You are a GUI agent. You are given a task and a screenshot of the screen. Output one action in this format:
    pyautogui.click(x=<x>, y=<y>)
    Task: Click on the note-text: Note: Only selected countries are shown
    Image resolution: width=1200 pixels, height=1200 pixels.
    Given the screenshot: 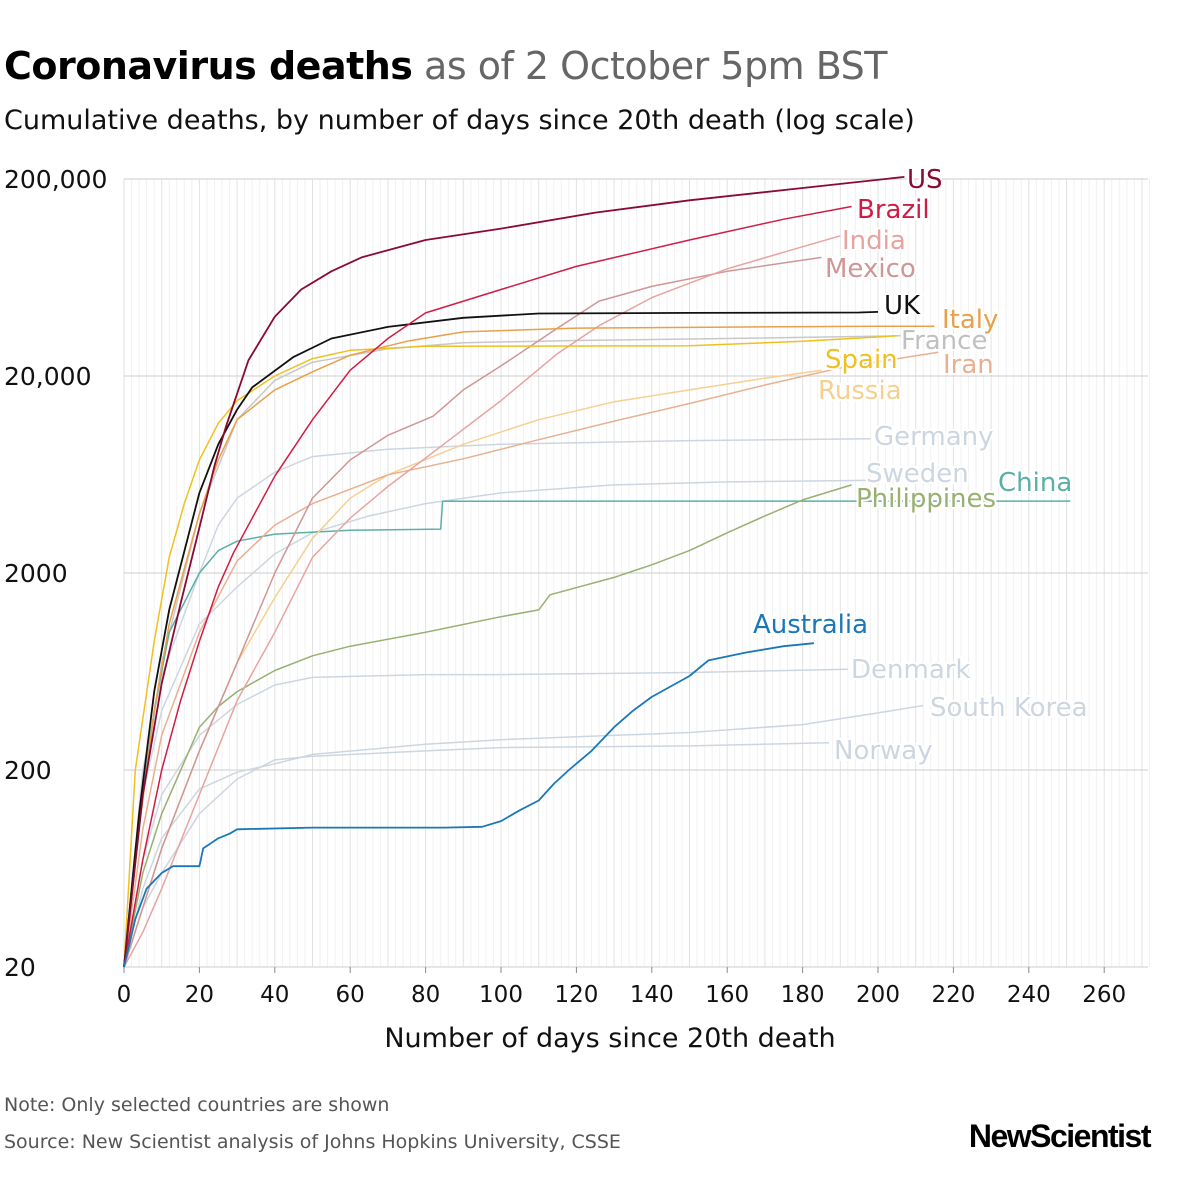 What is the action you would take?
    pyautogui.click(x=197, y=1105)
    